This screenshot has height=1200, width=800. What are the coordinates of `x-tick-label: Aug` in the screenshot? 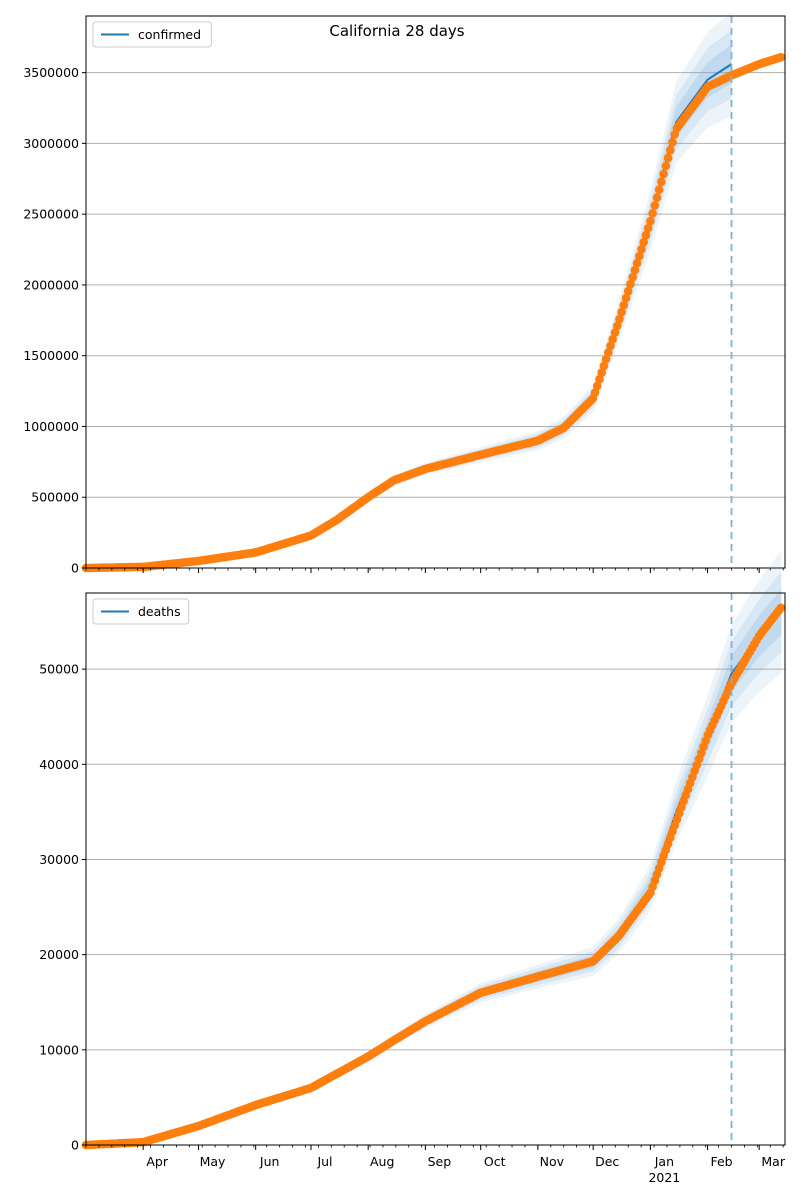 It's located at (382, 1161).